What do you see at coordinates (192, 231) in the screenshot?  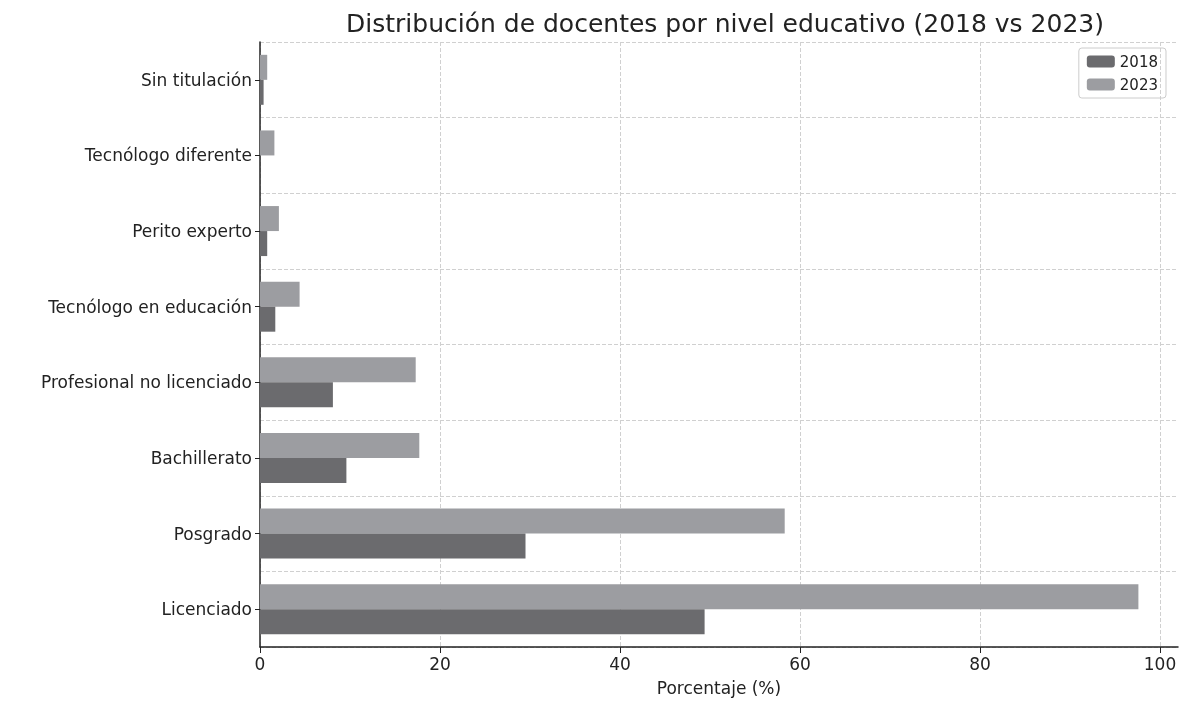 I see `y-tick-label: Perito experto` at bounding box center [192, 231].